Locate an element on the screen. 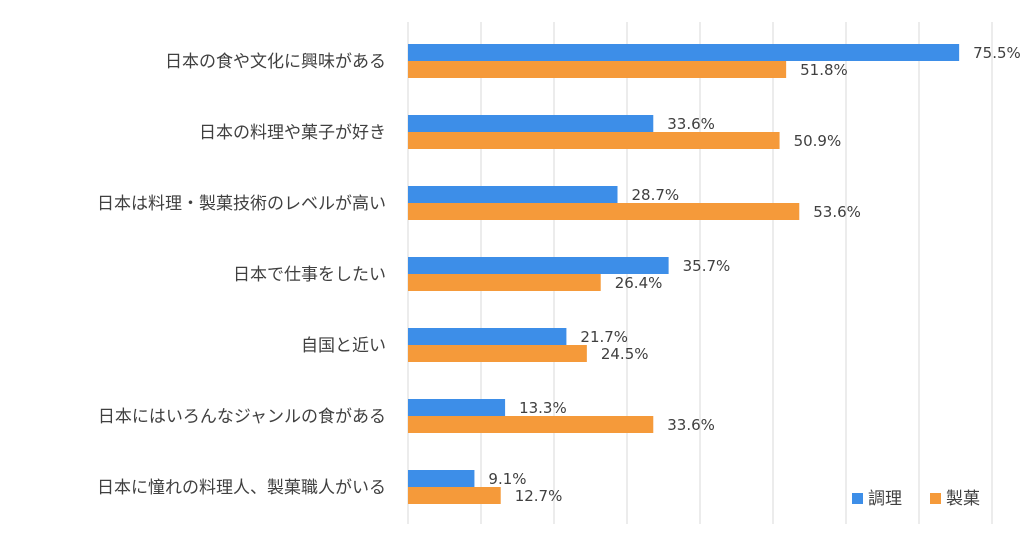 This screenshot has height=541, width=1022. data-label: 28.7% is located at coordinates (656, 195).